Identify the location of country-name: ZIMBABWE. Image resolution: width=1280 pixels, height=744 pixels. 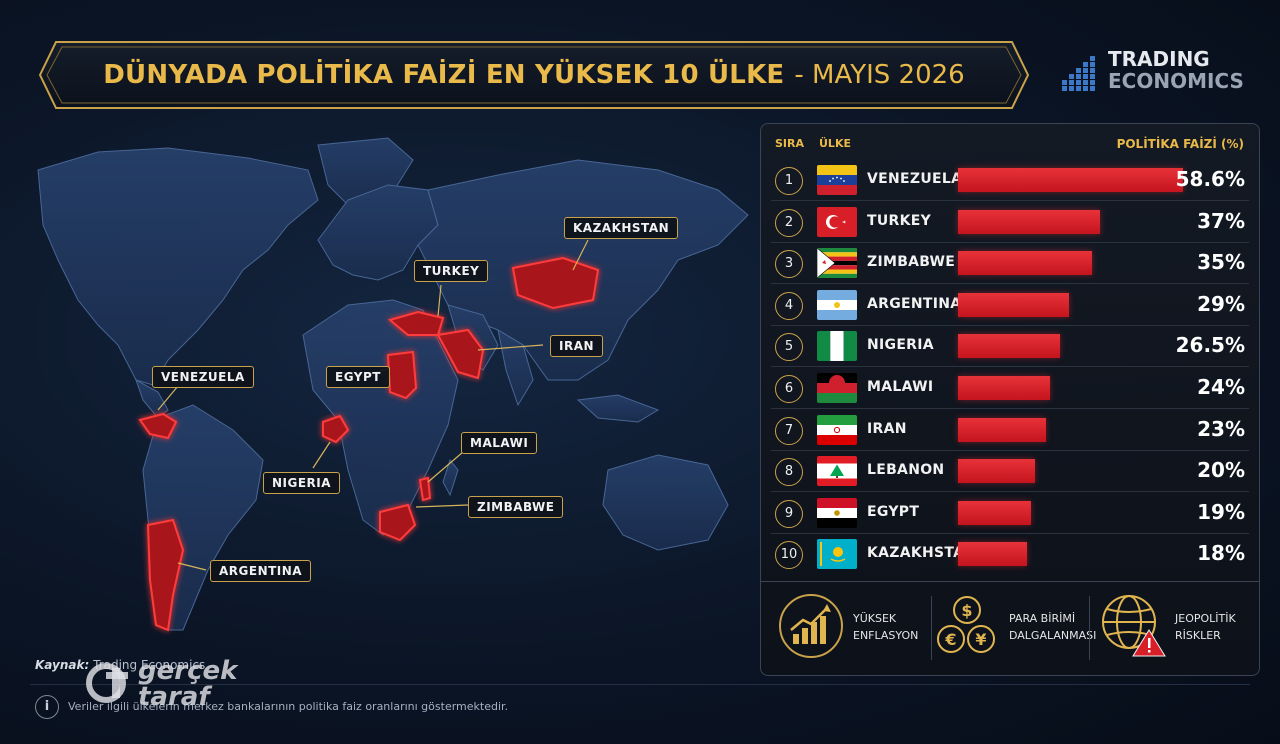
(911, 262).